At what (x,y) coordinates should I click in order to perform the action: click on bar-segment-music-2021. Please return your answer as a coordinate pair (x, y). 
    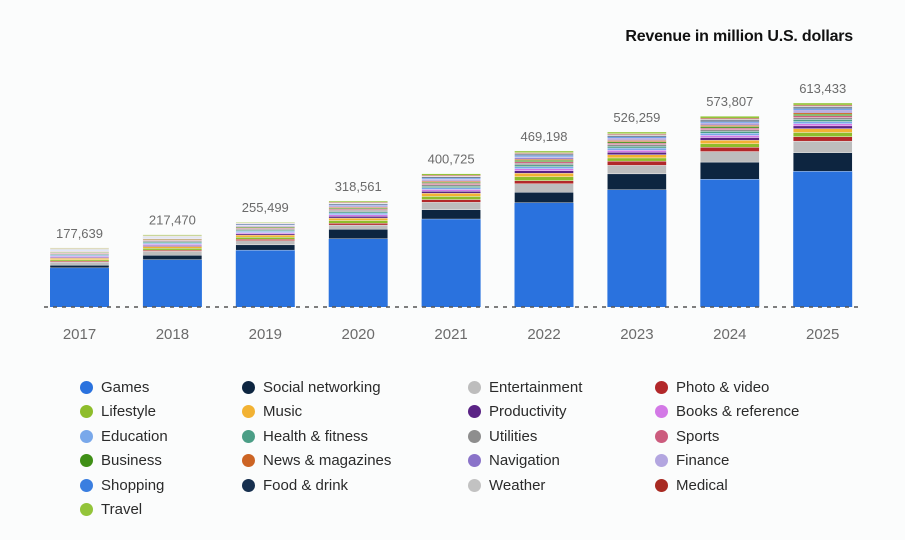
    Looking at the image, I should click on (451, 195).